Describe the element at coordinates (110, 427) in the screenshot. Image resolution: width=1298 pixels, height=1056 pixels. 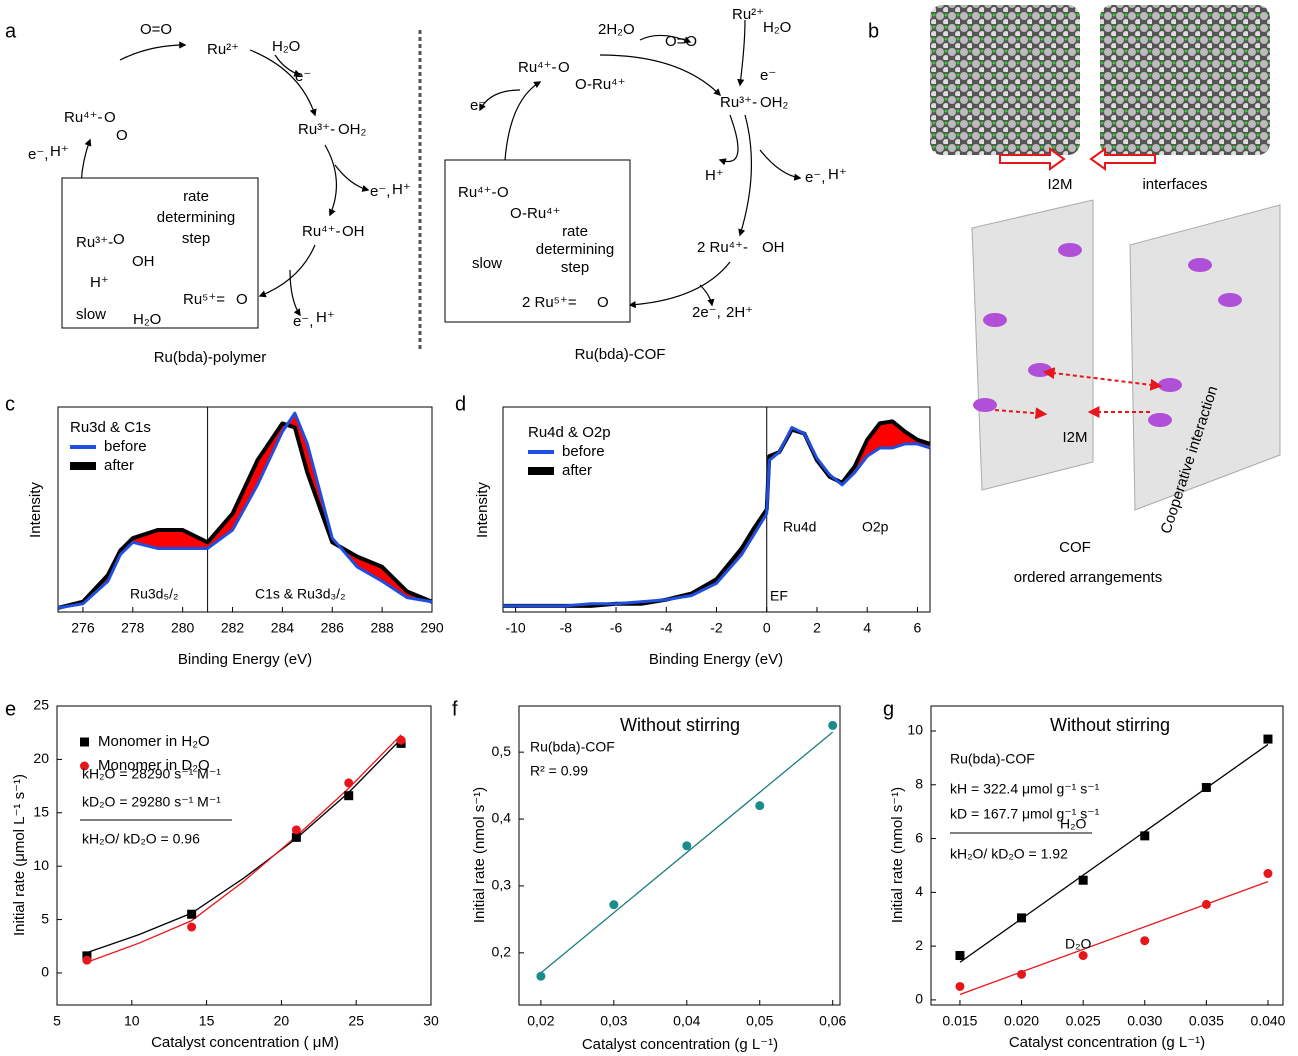
I see `legend-title: Ru3d & C1s` at that location.